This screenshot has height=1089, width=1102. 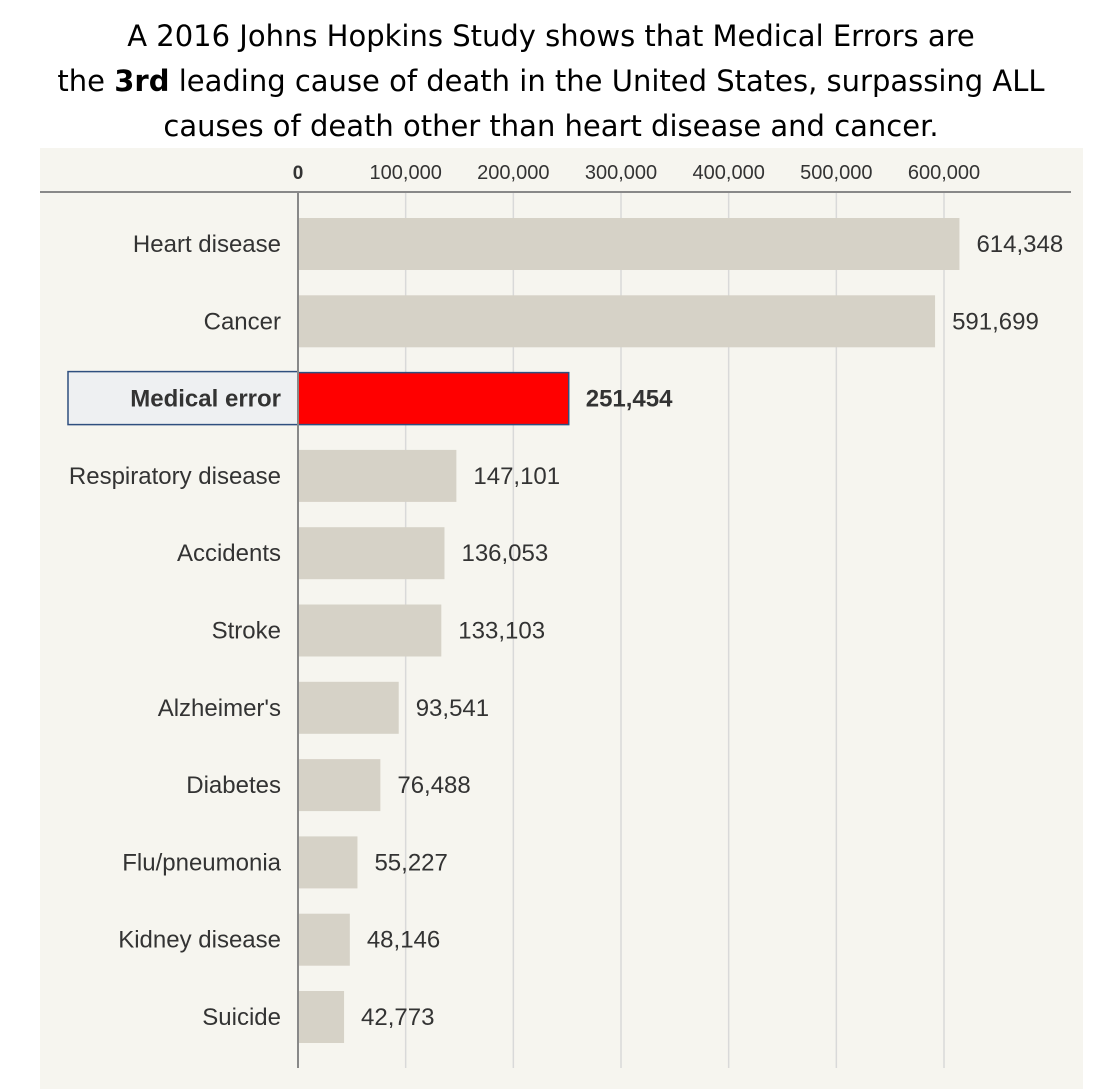 What do you see at coordinates (433, 398) in the screenshot?
I see `bar-medical-error` at bounding box center [433, 398].